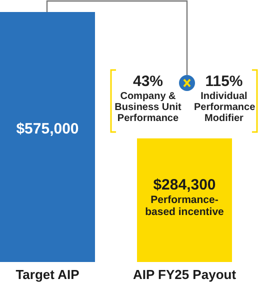 Image resolution: width=260 pixels, height=286 pixels. Describe the element at coordinates (47, 129) in the screenshot. I see `data-label: $575,000` at that location.